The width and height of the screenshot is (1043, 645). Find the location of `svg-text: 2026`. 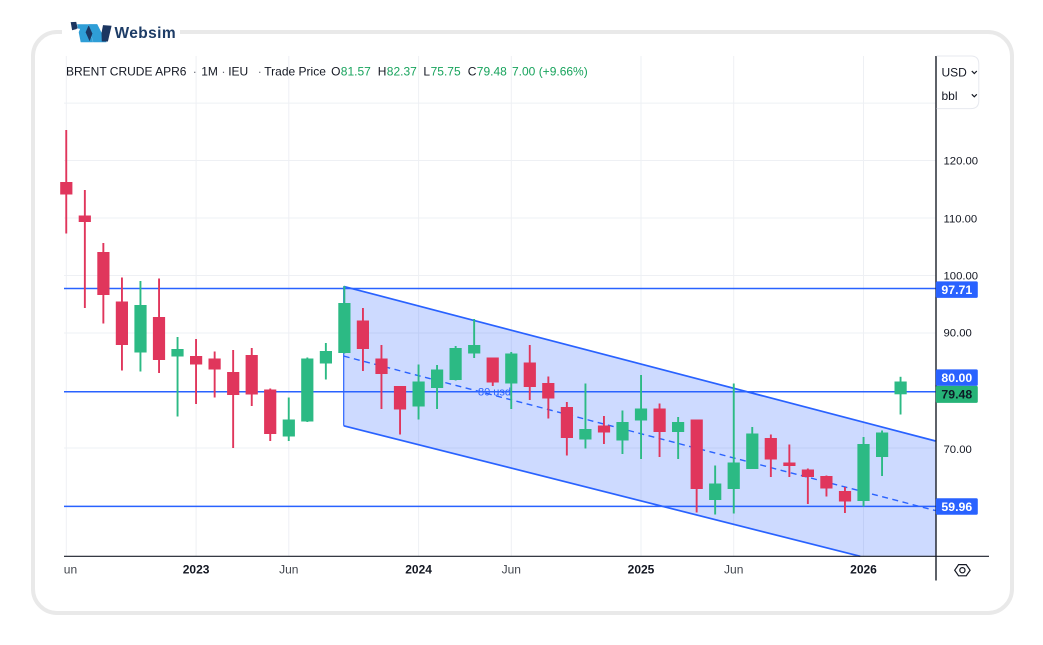

svg-text: 2026 is located at coordinates (863, 570).